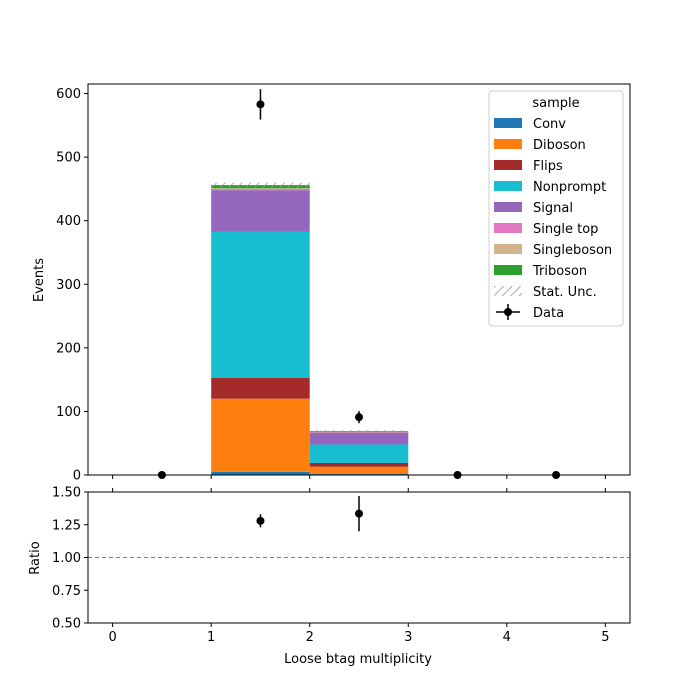  I want to click on y-tick-label: 500, so click(68, 158).